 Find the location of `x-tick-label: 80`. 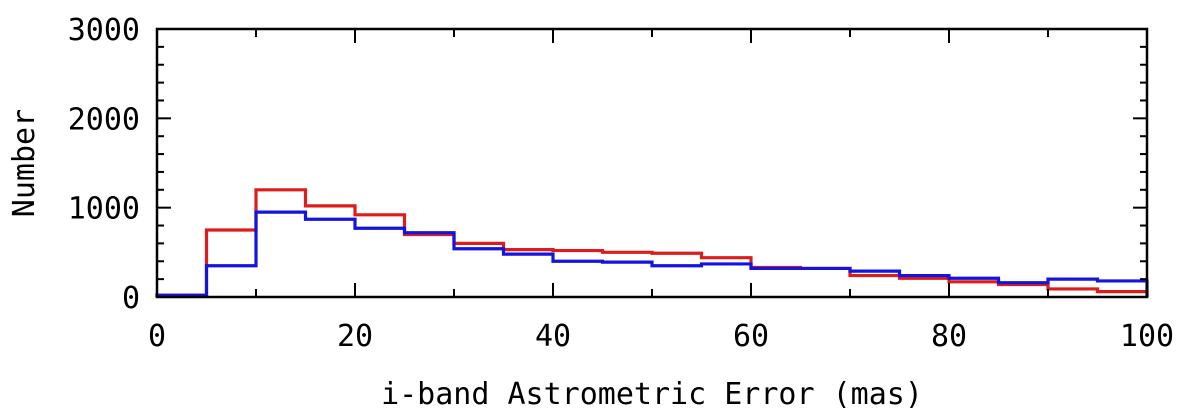

x-tick-label: 80 is located at coordinates (949, 336).